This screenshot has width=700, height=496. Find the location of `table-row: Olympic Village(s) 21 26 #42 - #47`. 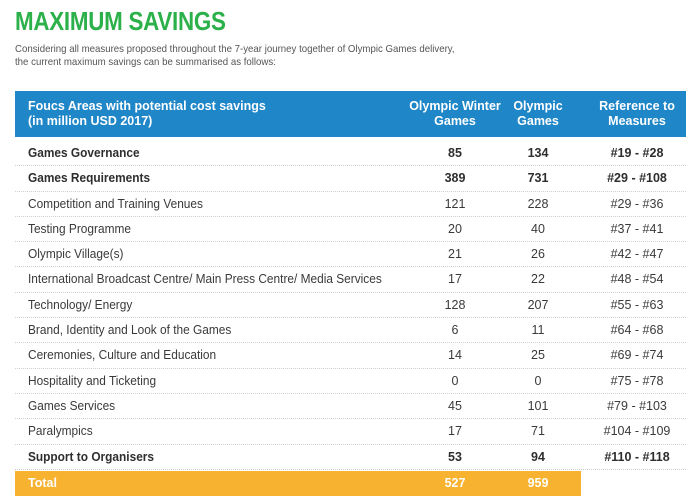

table-row: Olympic Village(s) 21 26 #42 - #47 is located at coordinates (350, 255).